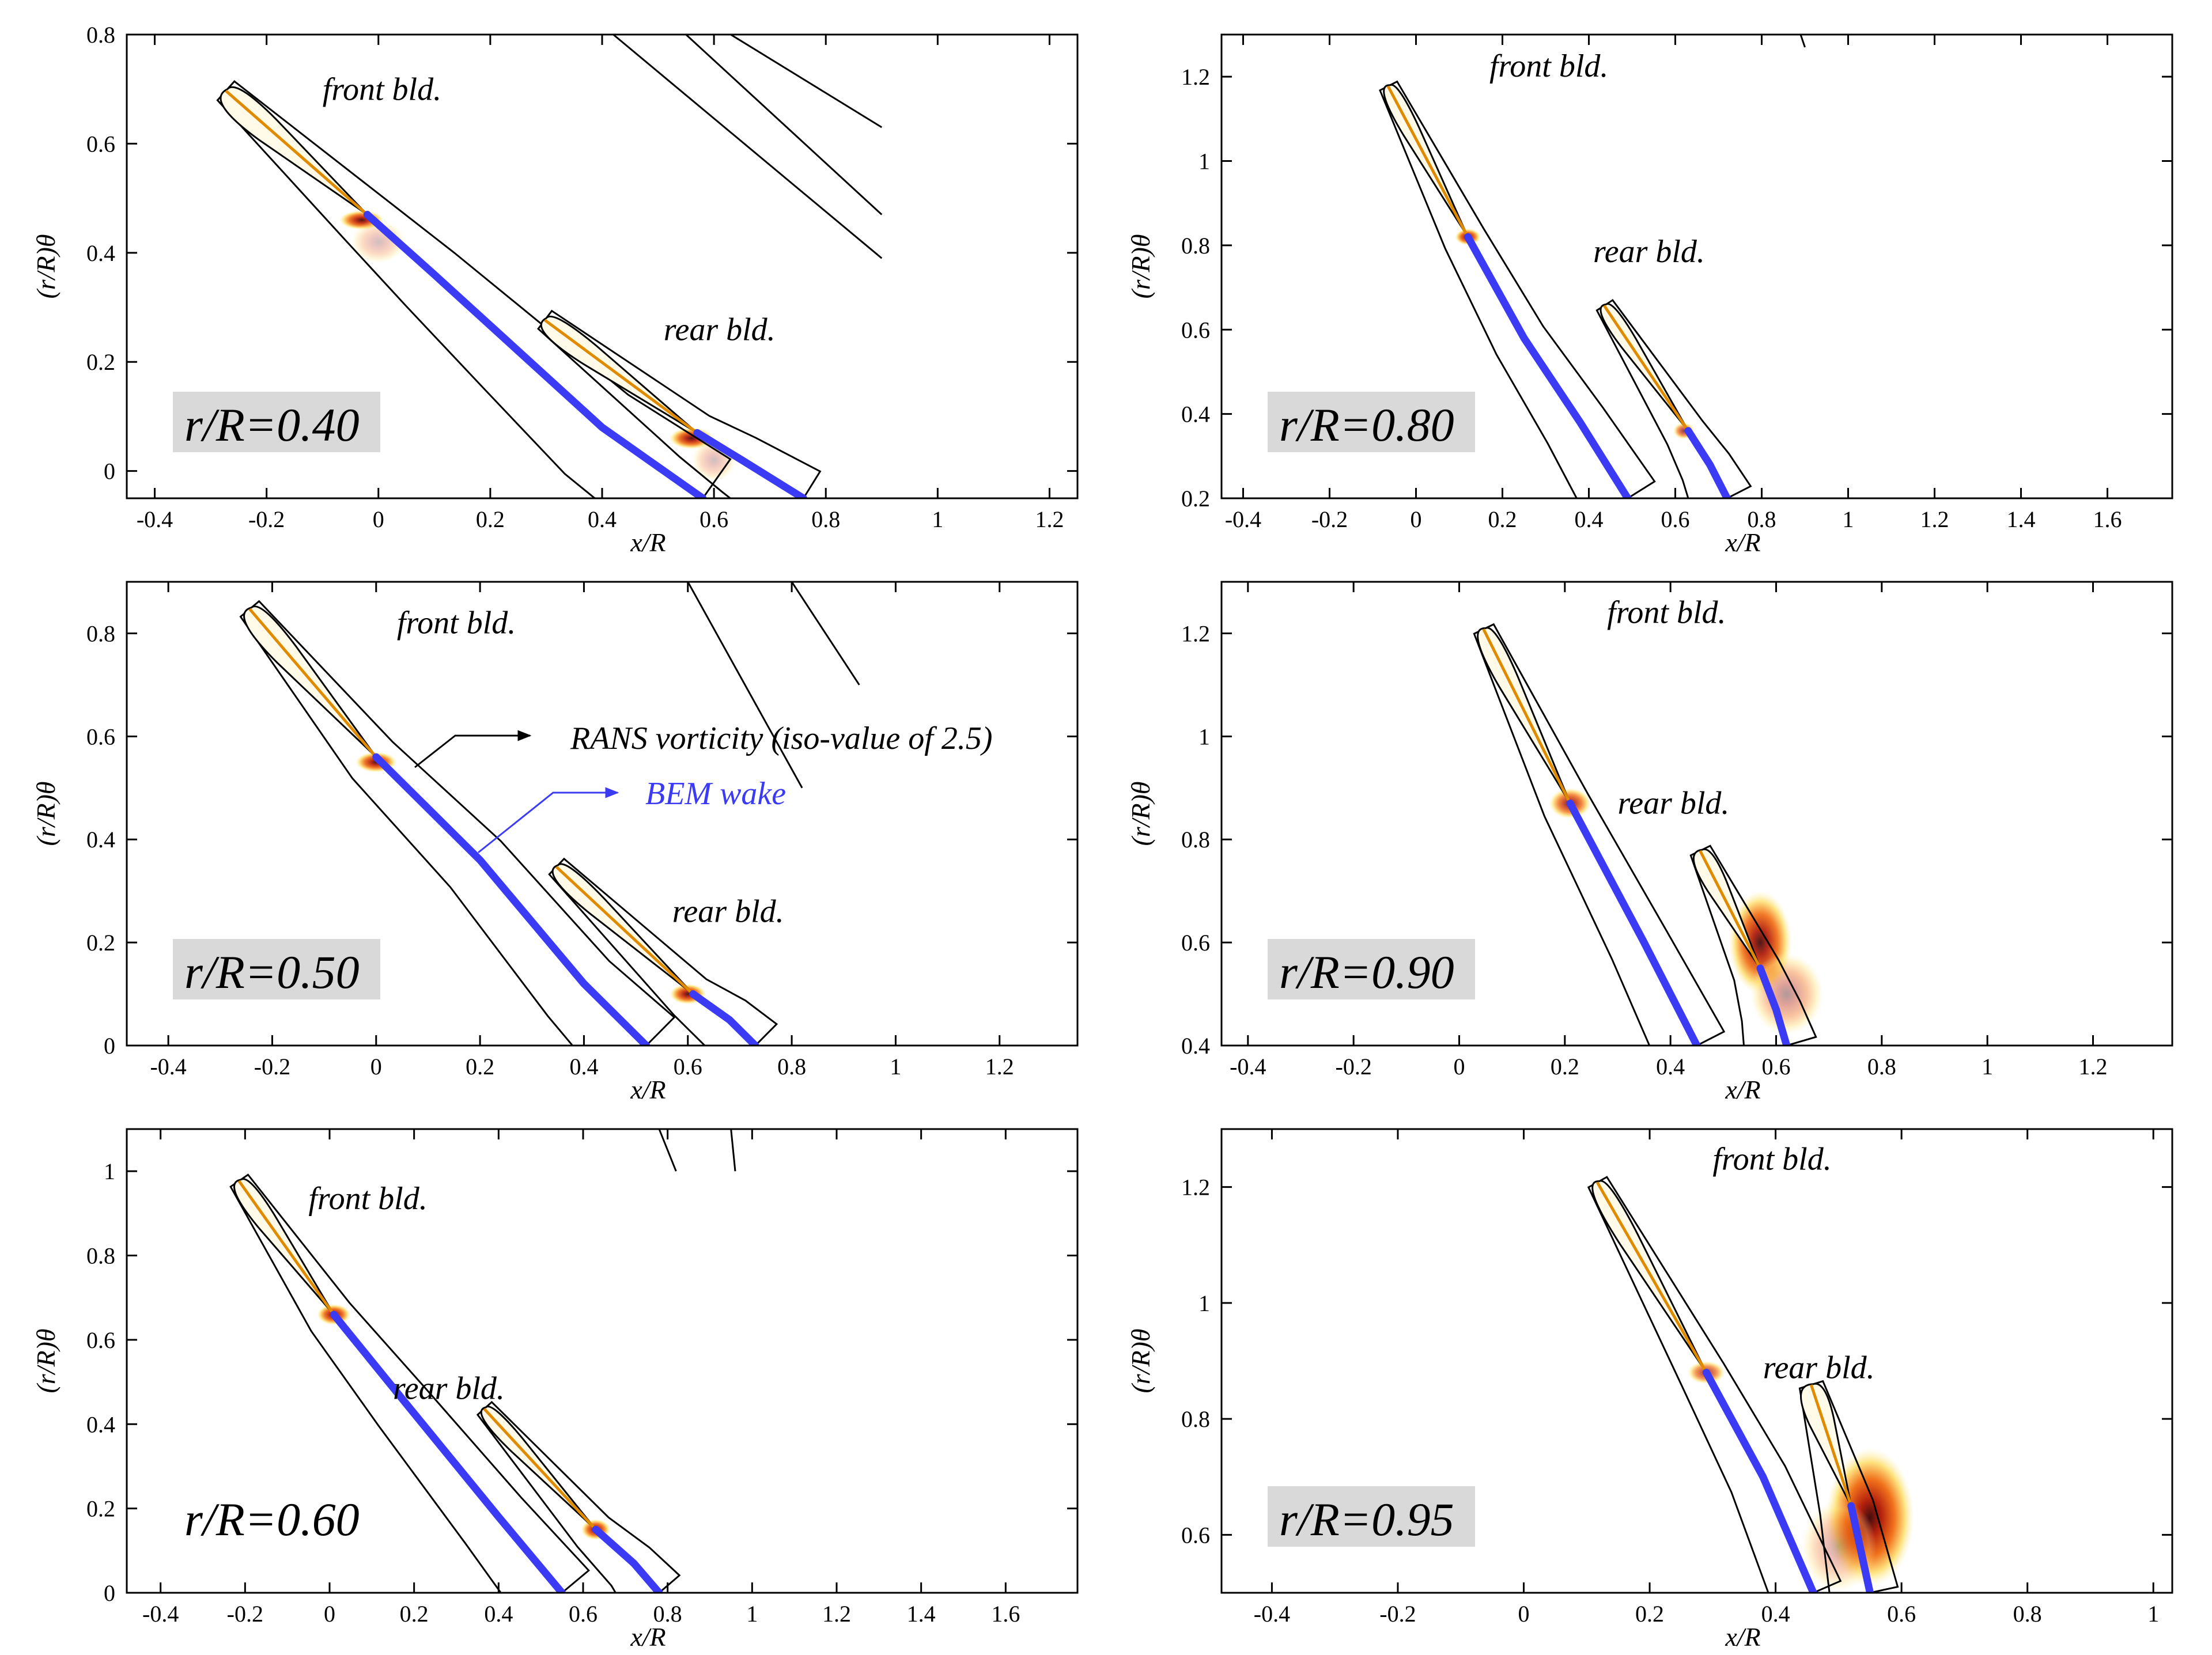  Describe the element at coordinates (272, 1519) in the screenshot. I see `case-label: r/R=0.60` at that location.